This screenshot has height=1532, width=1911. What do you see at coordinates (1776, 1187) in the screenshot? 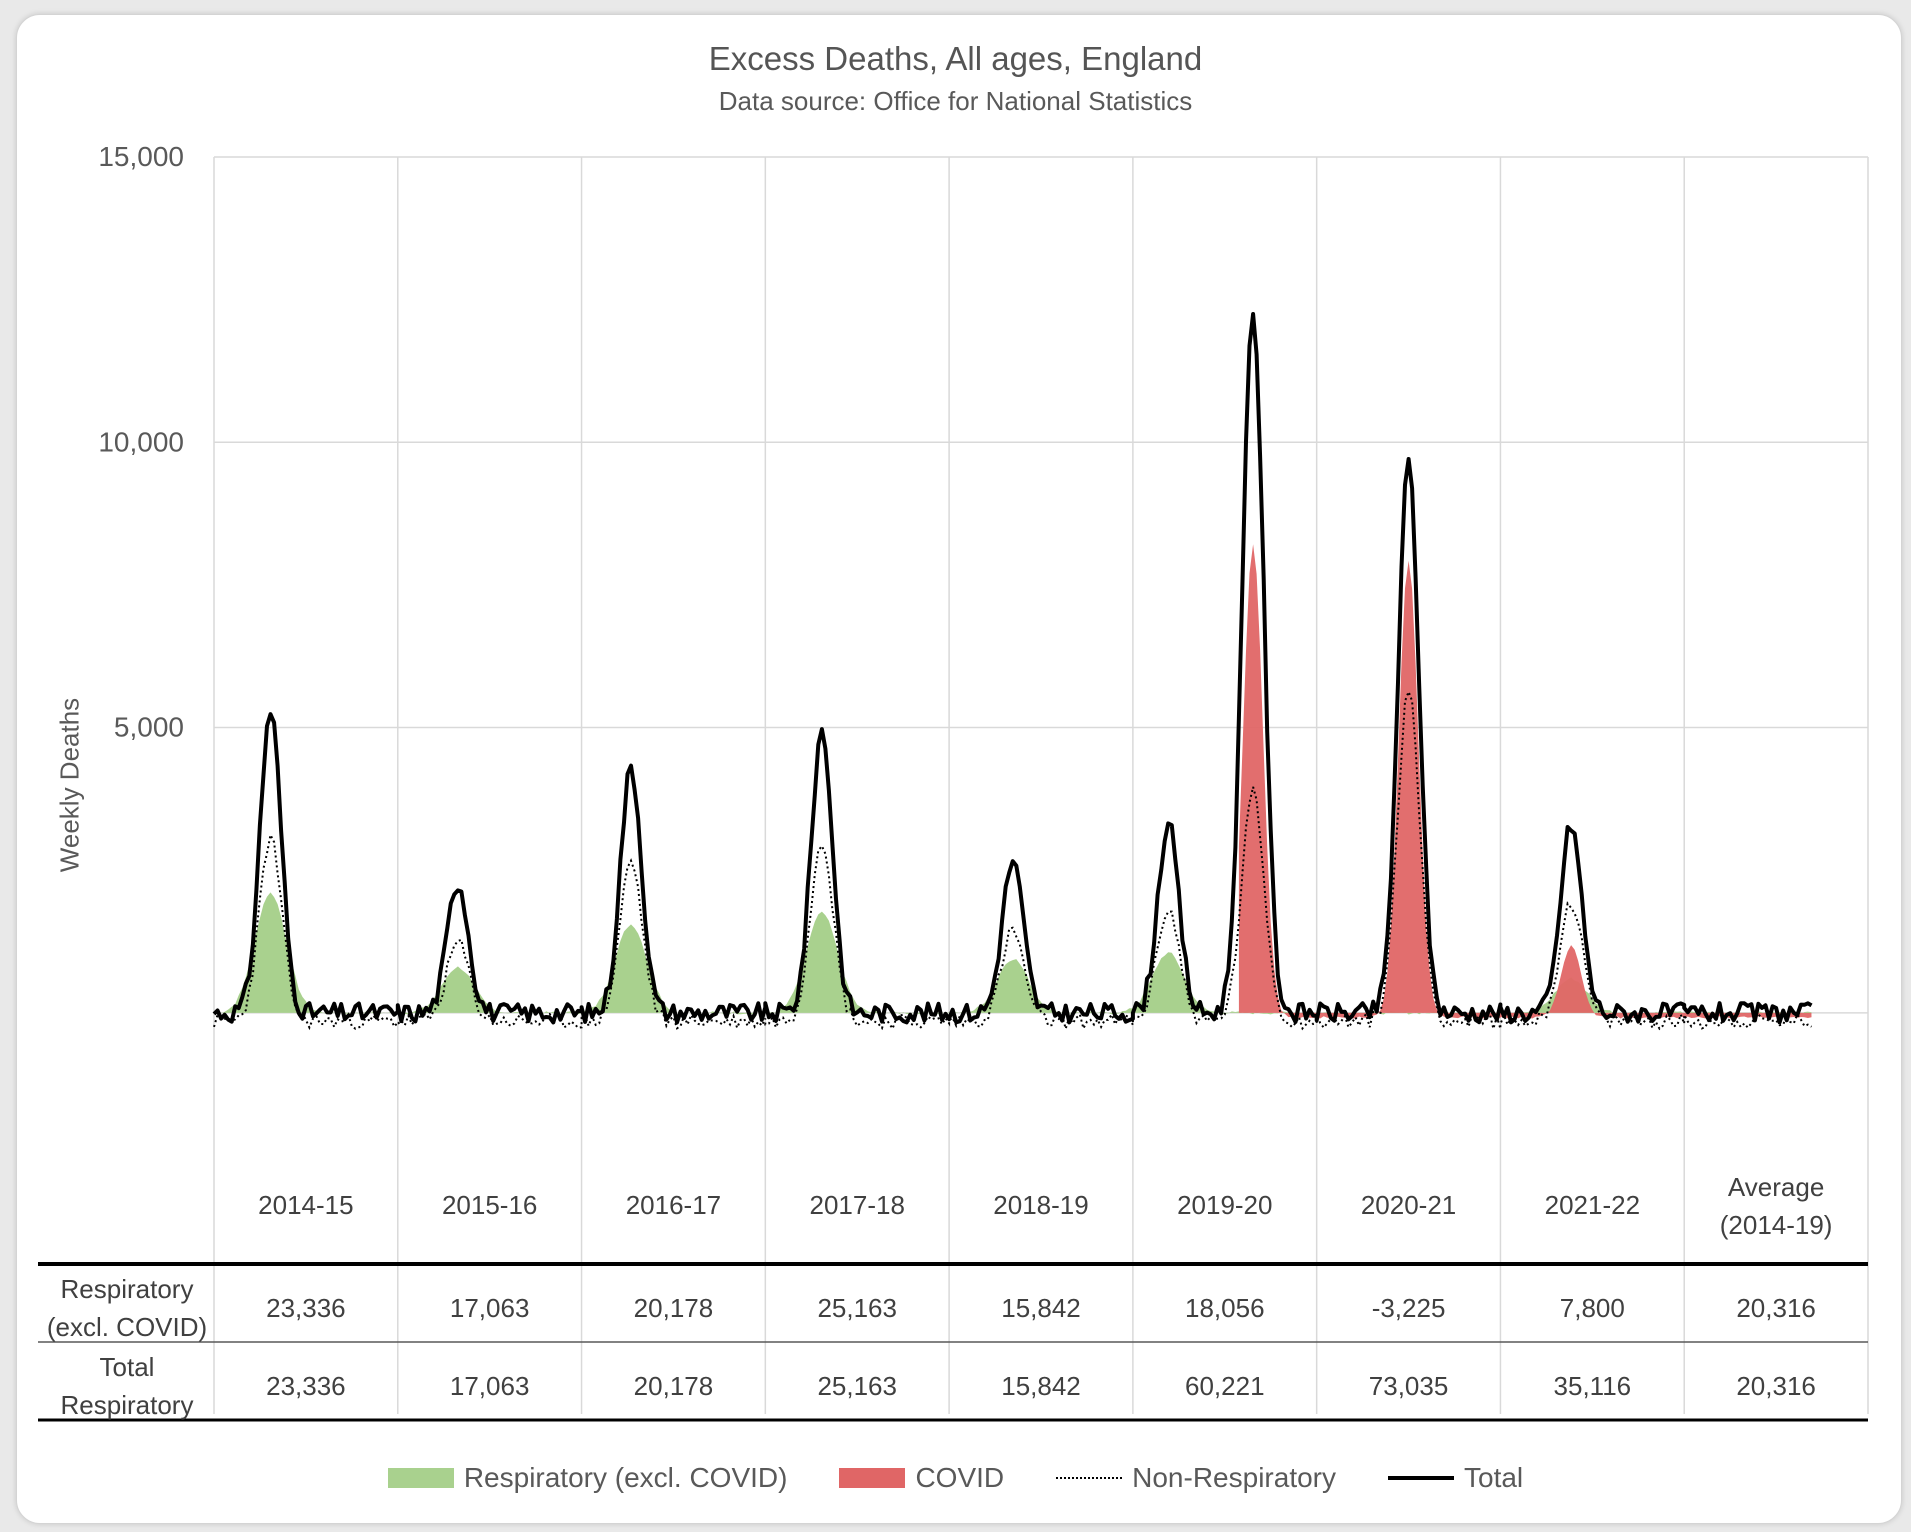
I see `x-category-label-average-line1: Average` at bounding box center [1776, 1187].